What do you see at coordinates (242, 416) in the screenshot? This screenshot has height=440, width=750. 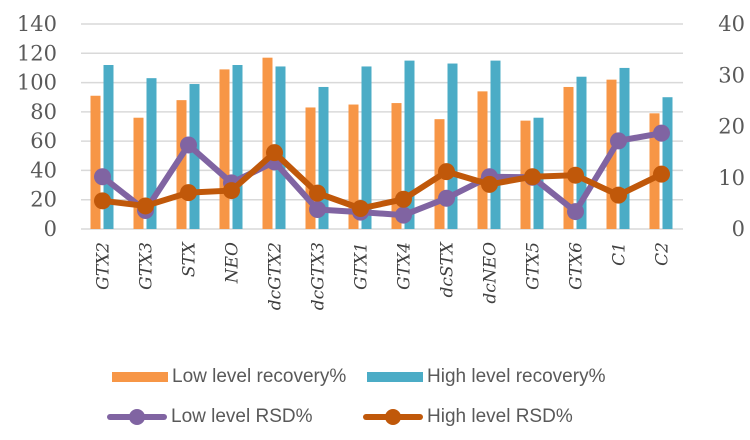 I see `legend-label-low-rsd: Low level RSD%` at bounding box center [242, 416].